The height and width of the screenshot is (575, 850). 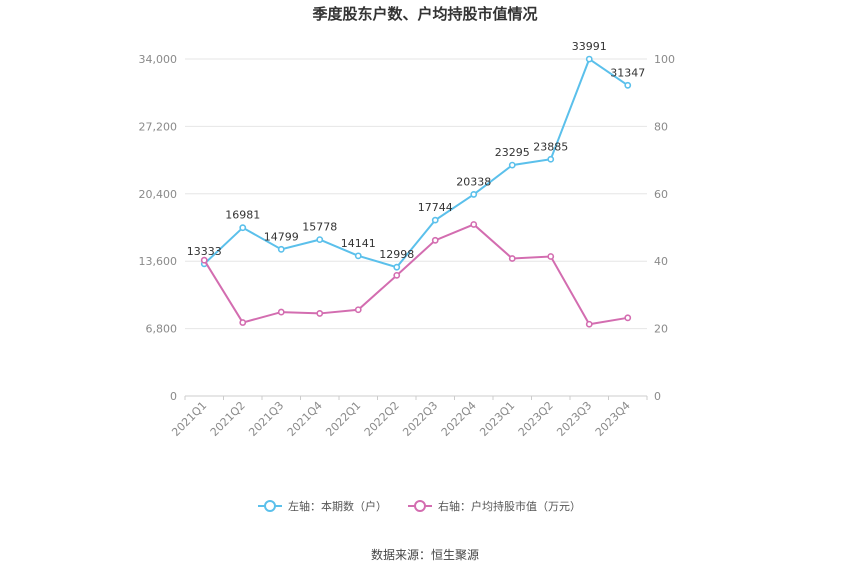 I want to click on x-tick-label: 2023Q1, so click(x=497, y=419).